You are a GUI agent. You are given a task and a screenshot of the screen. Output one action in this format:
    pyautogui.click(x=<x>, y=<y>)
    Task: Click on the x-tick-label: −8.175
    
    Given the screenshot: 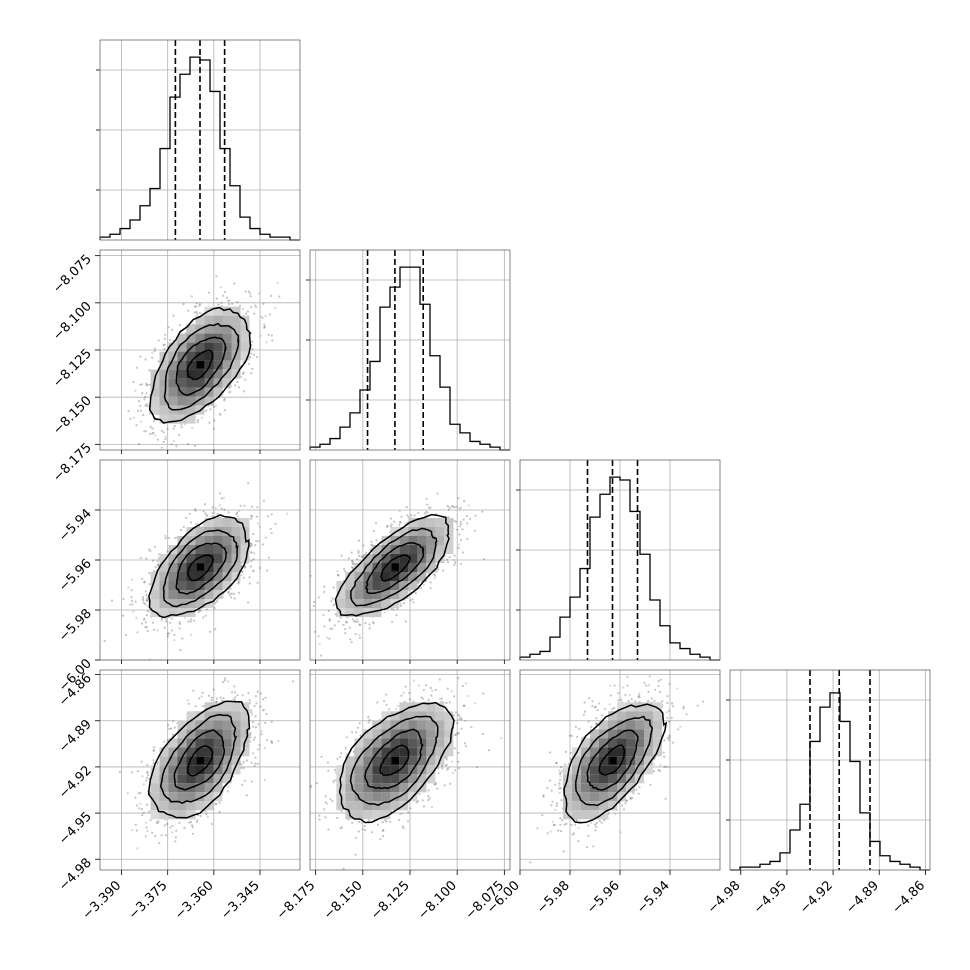 What is the action you would take?
    pyautogui.click(x=296, y=900)
    